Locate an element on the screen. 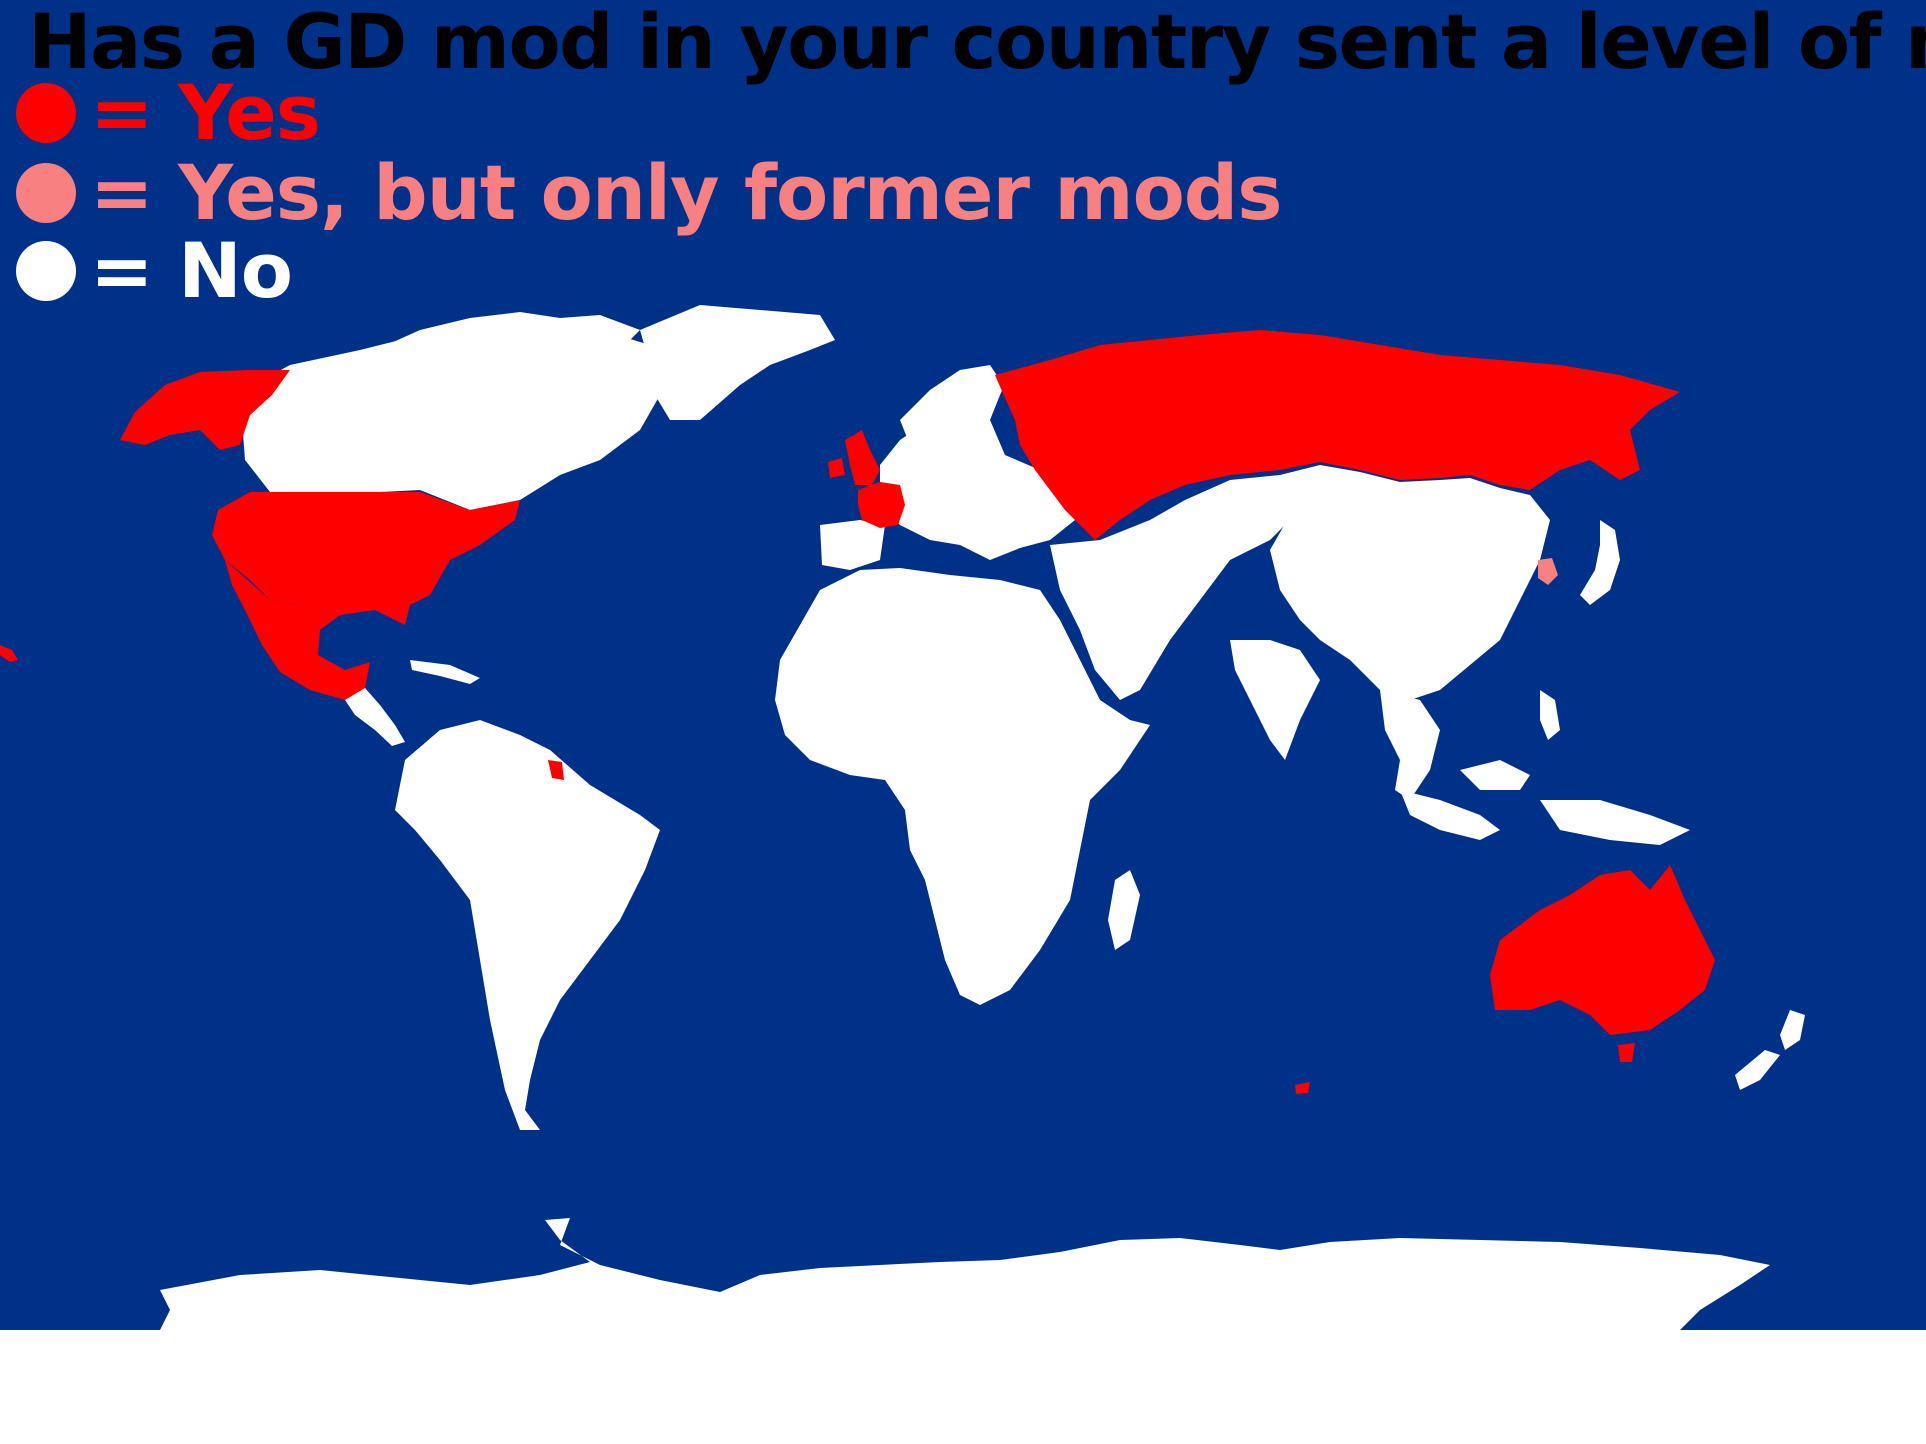 Image resolution: width=1926 pixels, height=1444 pixels. region-middle-east is located at coordinates (1175, 587).